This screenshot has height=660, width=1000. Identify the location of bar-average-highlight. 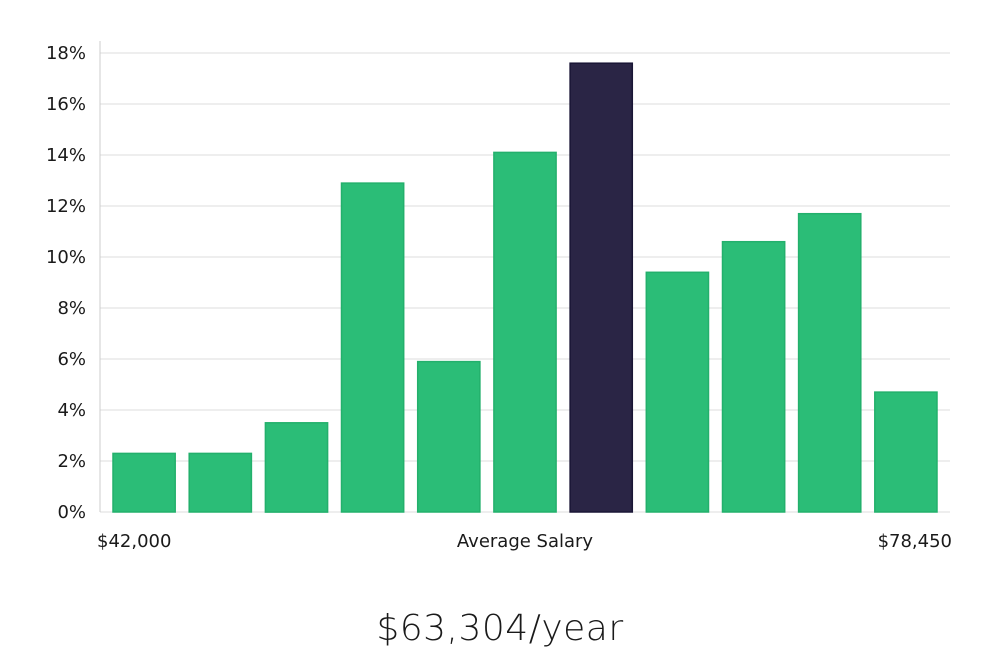
(601, 287).